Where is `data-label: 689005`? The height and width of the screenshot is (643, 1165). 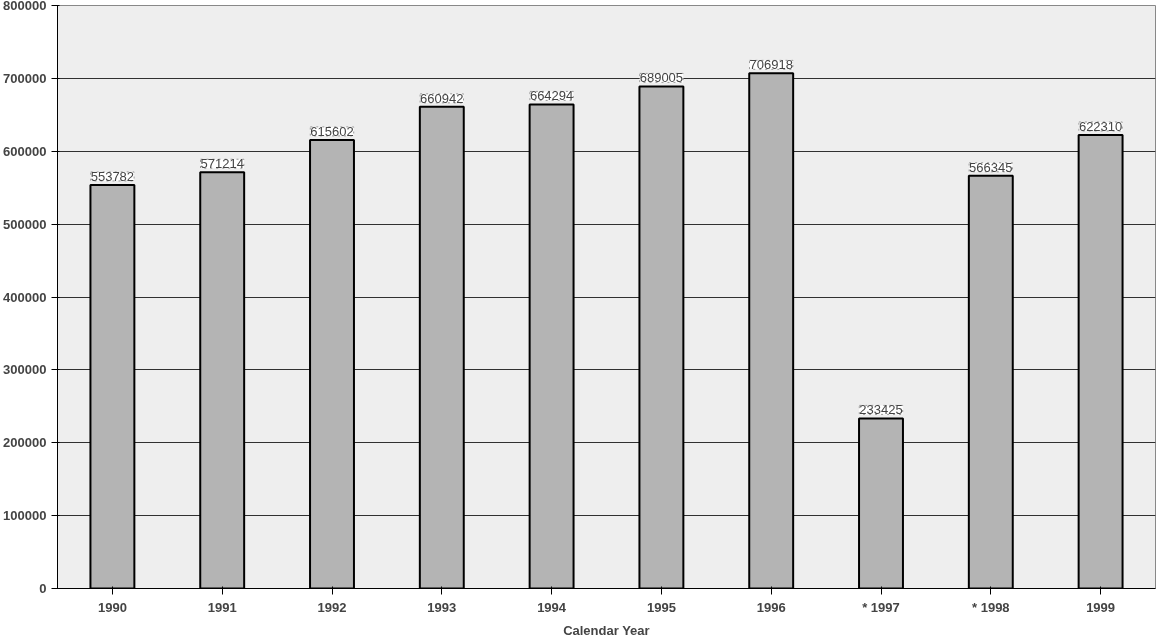 data-label: 689005 is located at coordinates (661, 78).